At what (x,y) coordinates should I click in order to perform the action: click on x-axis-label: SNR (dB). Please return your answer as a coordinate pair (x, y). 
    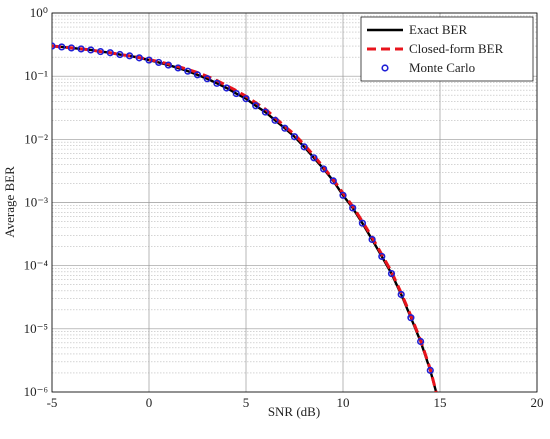
    Looking at the image, I should click on (294, 411).